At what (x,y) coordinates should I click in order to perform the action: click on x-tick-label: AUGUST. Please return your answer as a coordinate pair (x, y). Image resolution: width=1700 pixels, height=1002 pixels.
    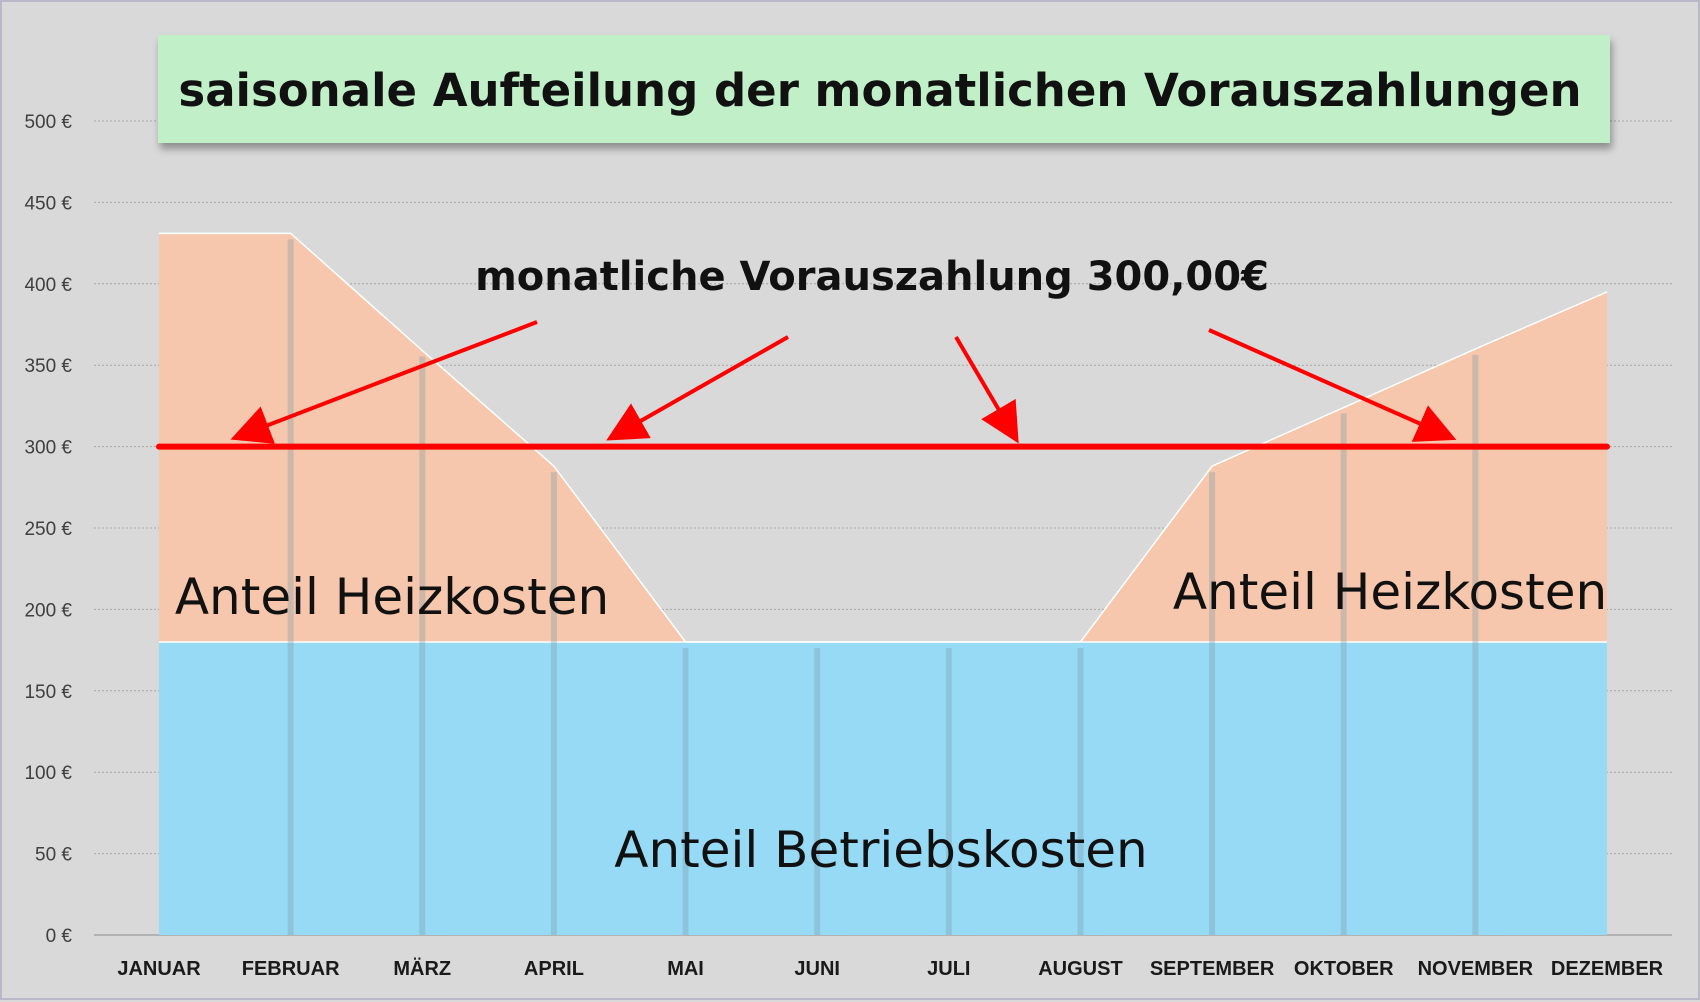
    Looking at the image, I should click on (1080, 969).